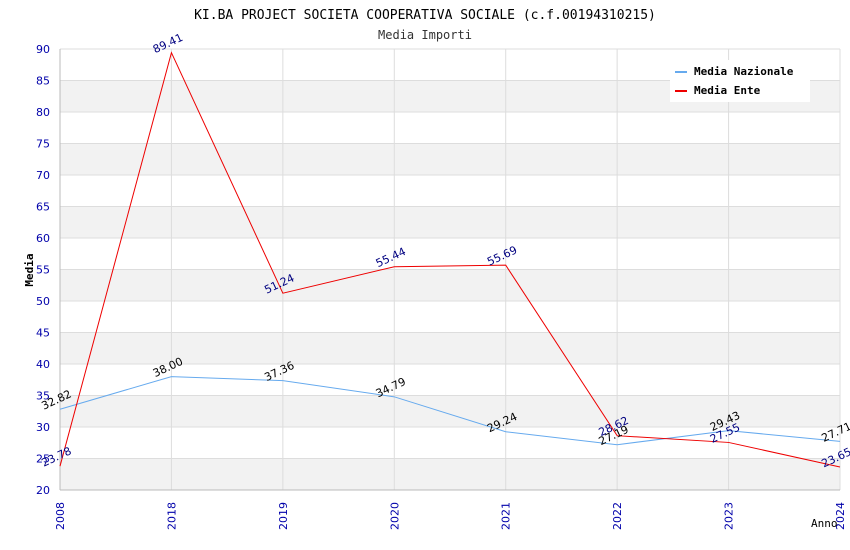 Image resolution: width=850 pixels, height=550 pixels. I want to click on y-tick-labels: 20 25 30 35 40 45 50 55 60 65 70 75 80 85 90, so click(43, 270).